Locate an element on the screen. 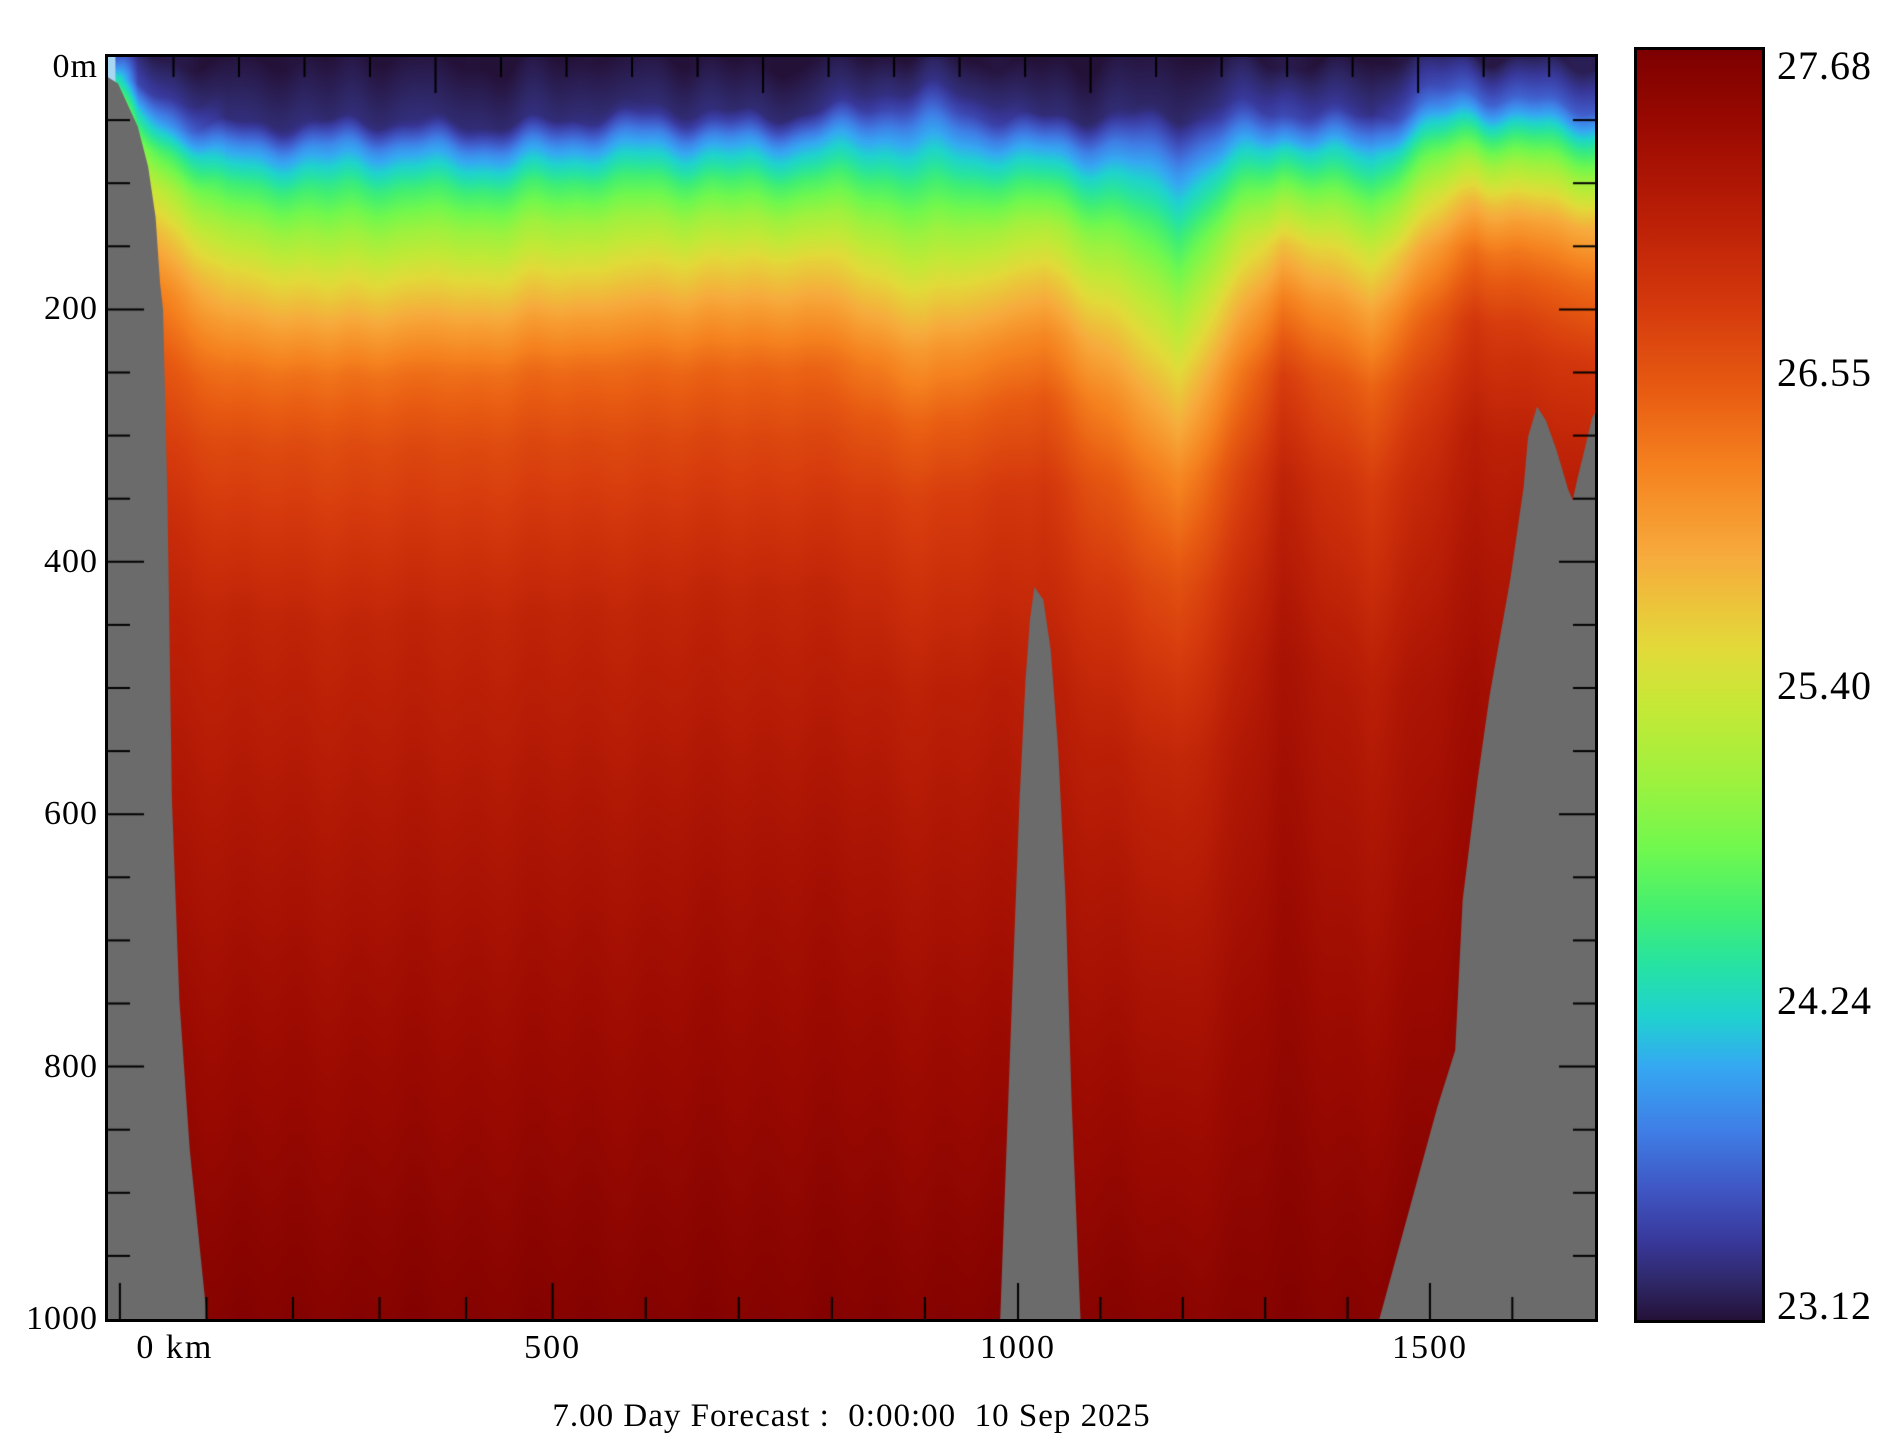 The height and width of the screenshot is (1442, 1892). colorbar-tick-label: 23.12 is located at coordinates (1824, 1305).